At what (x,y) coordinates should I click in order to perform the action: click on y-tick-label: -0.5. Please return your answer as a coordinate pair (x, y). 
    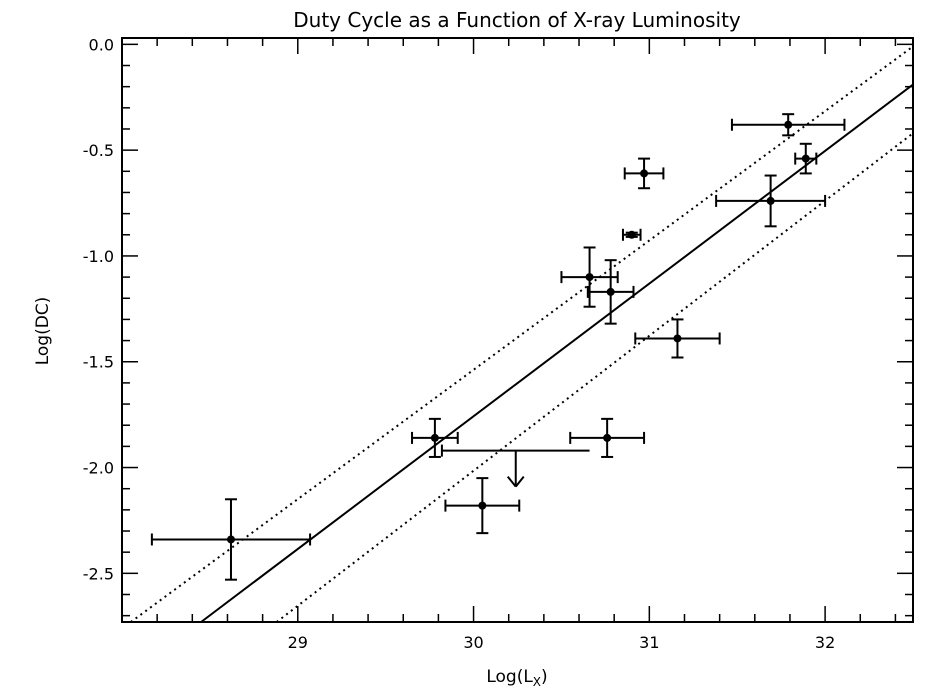
    Looking at the image, I should click on (98, 150).